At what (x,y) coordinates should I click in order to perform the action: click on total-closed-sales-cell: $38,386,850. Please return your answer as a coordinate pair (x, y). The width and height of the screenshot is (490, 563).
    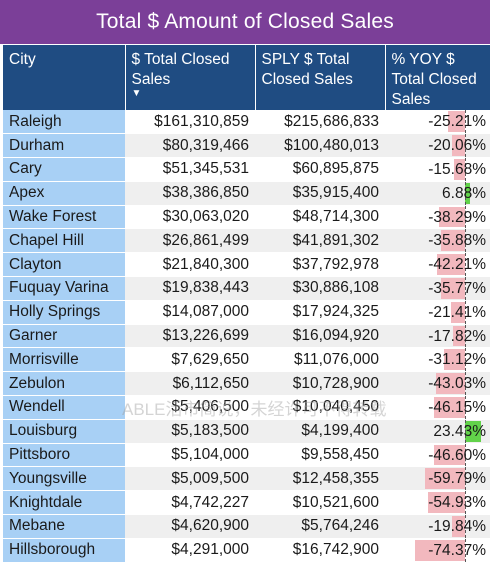
    Looking at the image, I should click on (190, 193).